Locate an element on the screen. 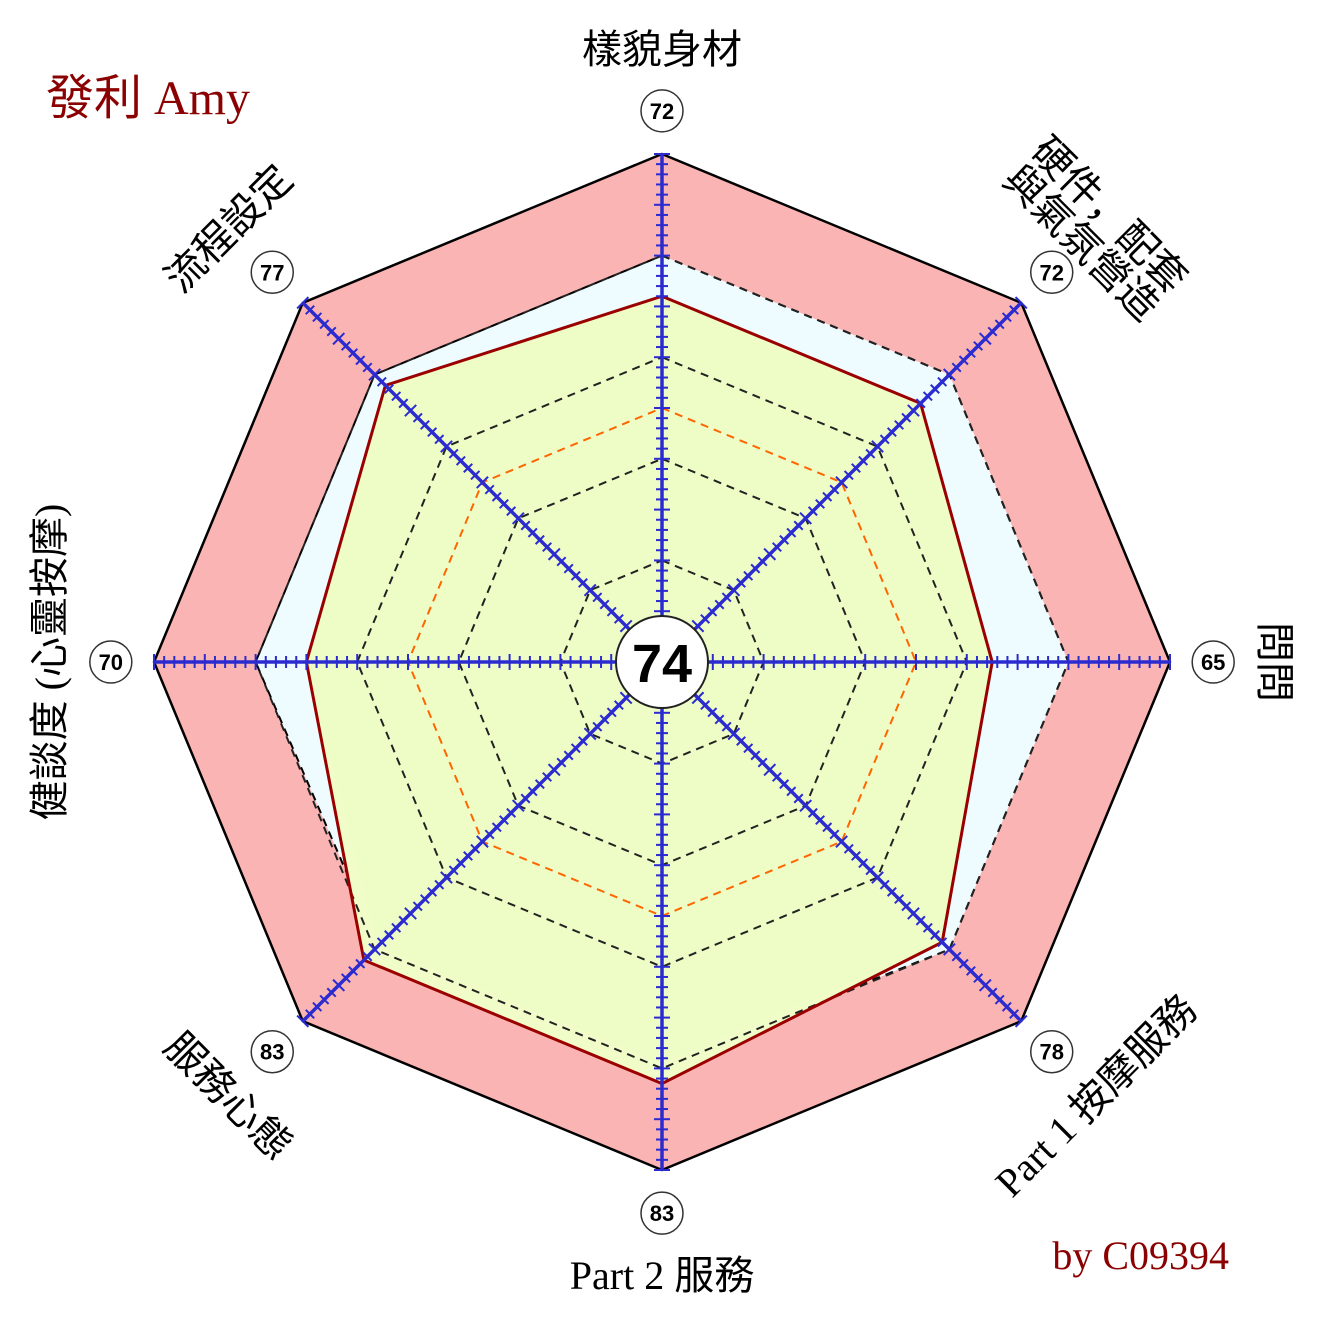 This screenshot has width=1323, height=1323. category-label: 樣貌身材 is located at coordinates (662, 49).